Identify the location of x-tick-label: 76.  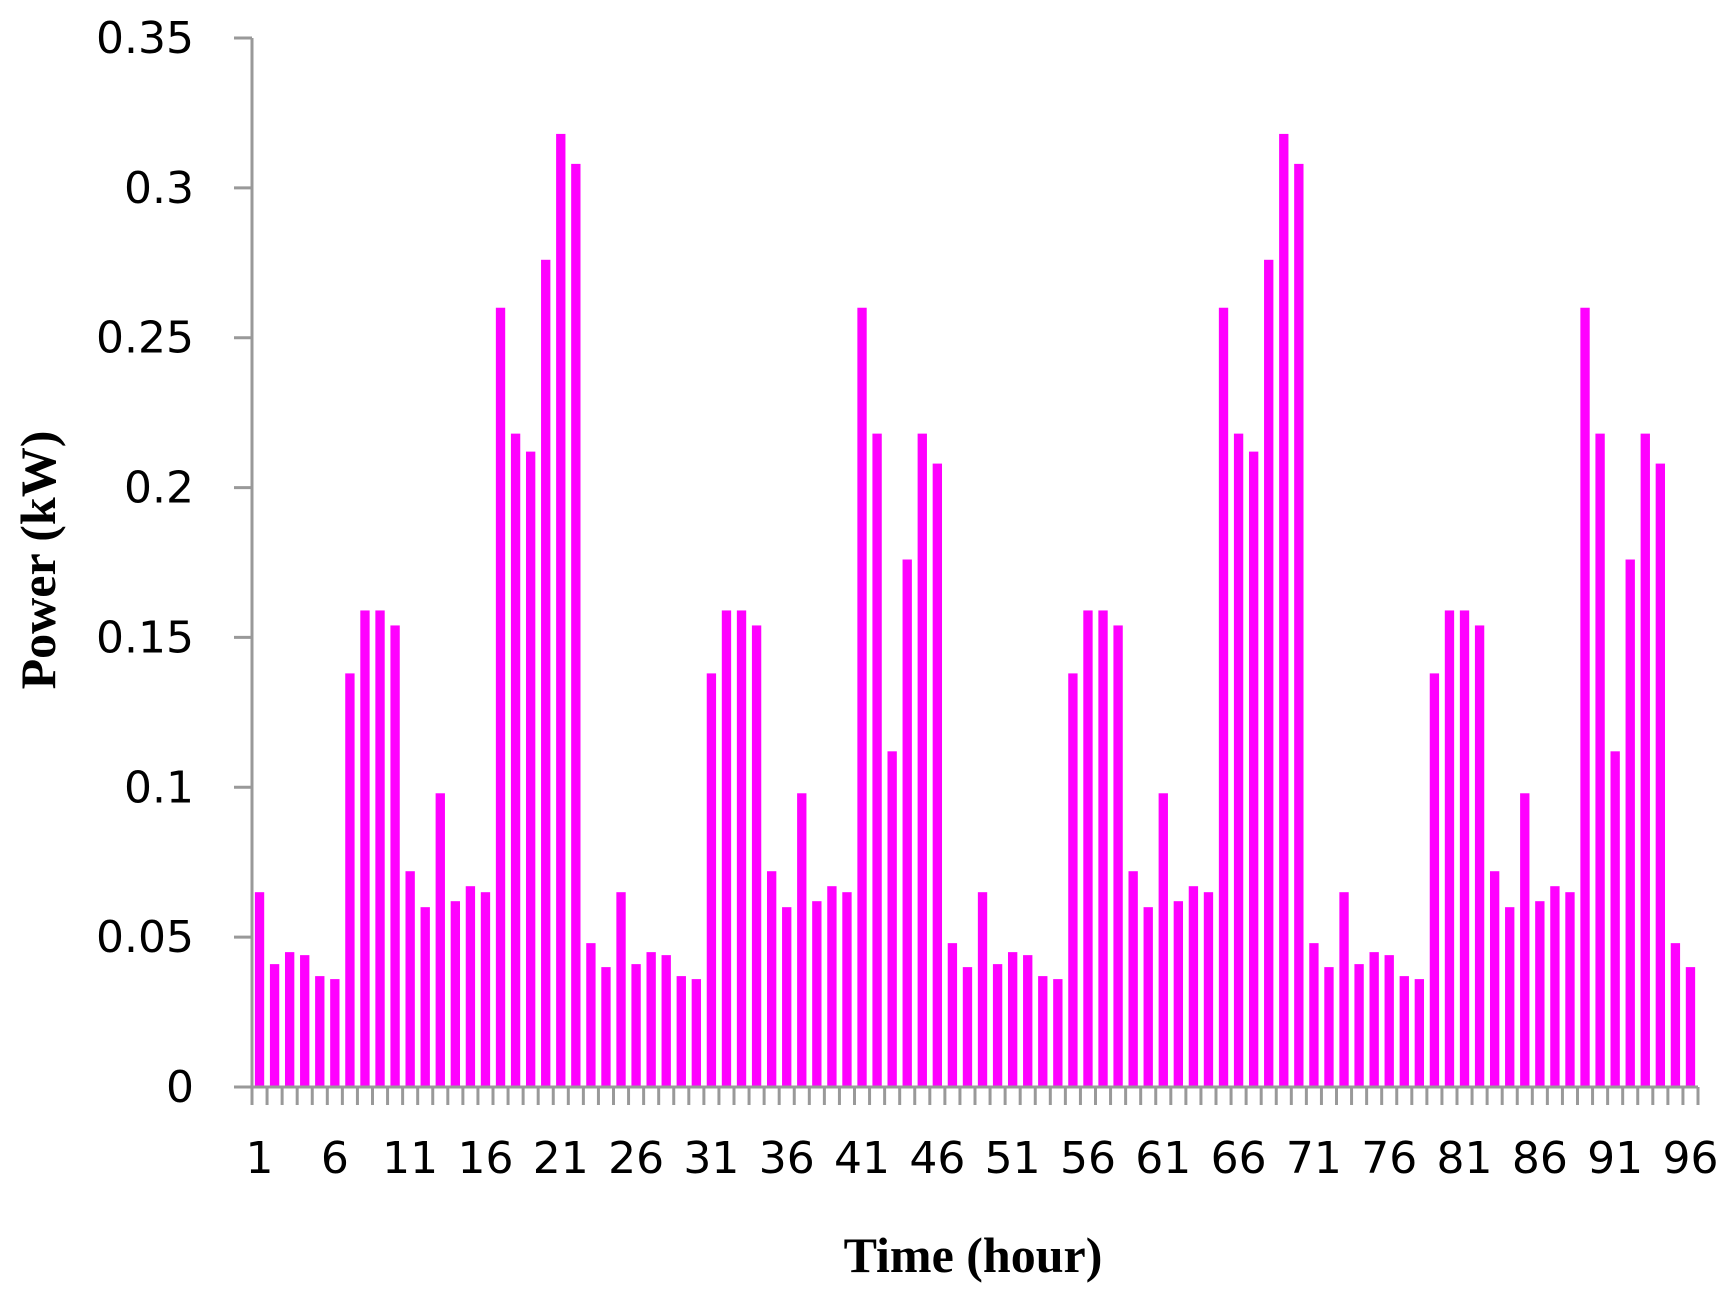
(1389, 1158).